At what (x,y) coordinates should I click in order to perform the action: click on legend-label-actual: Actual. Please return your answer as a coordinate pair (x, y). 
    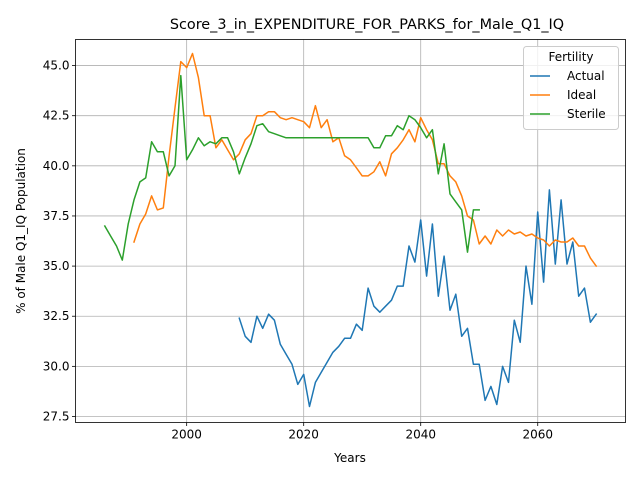
    Looking at the image, I should click on (586, 76).